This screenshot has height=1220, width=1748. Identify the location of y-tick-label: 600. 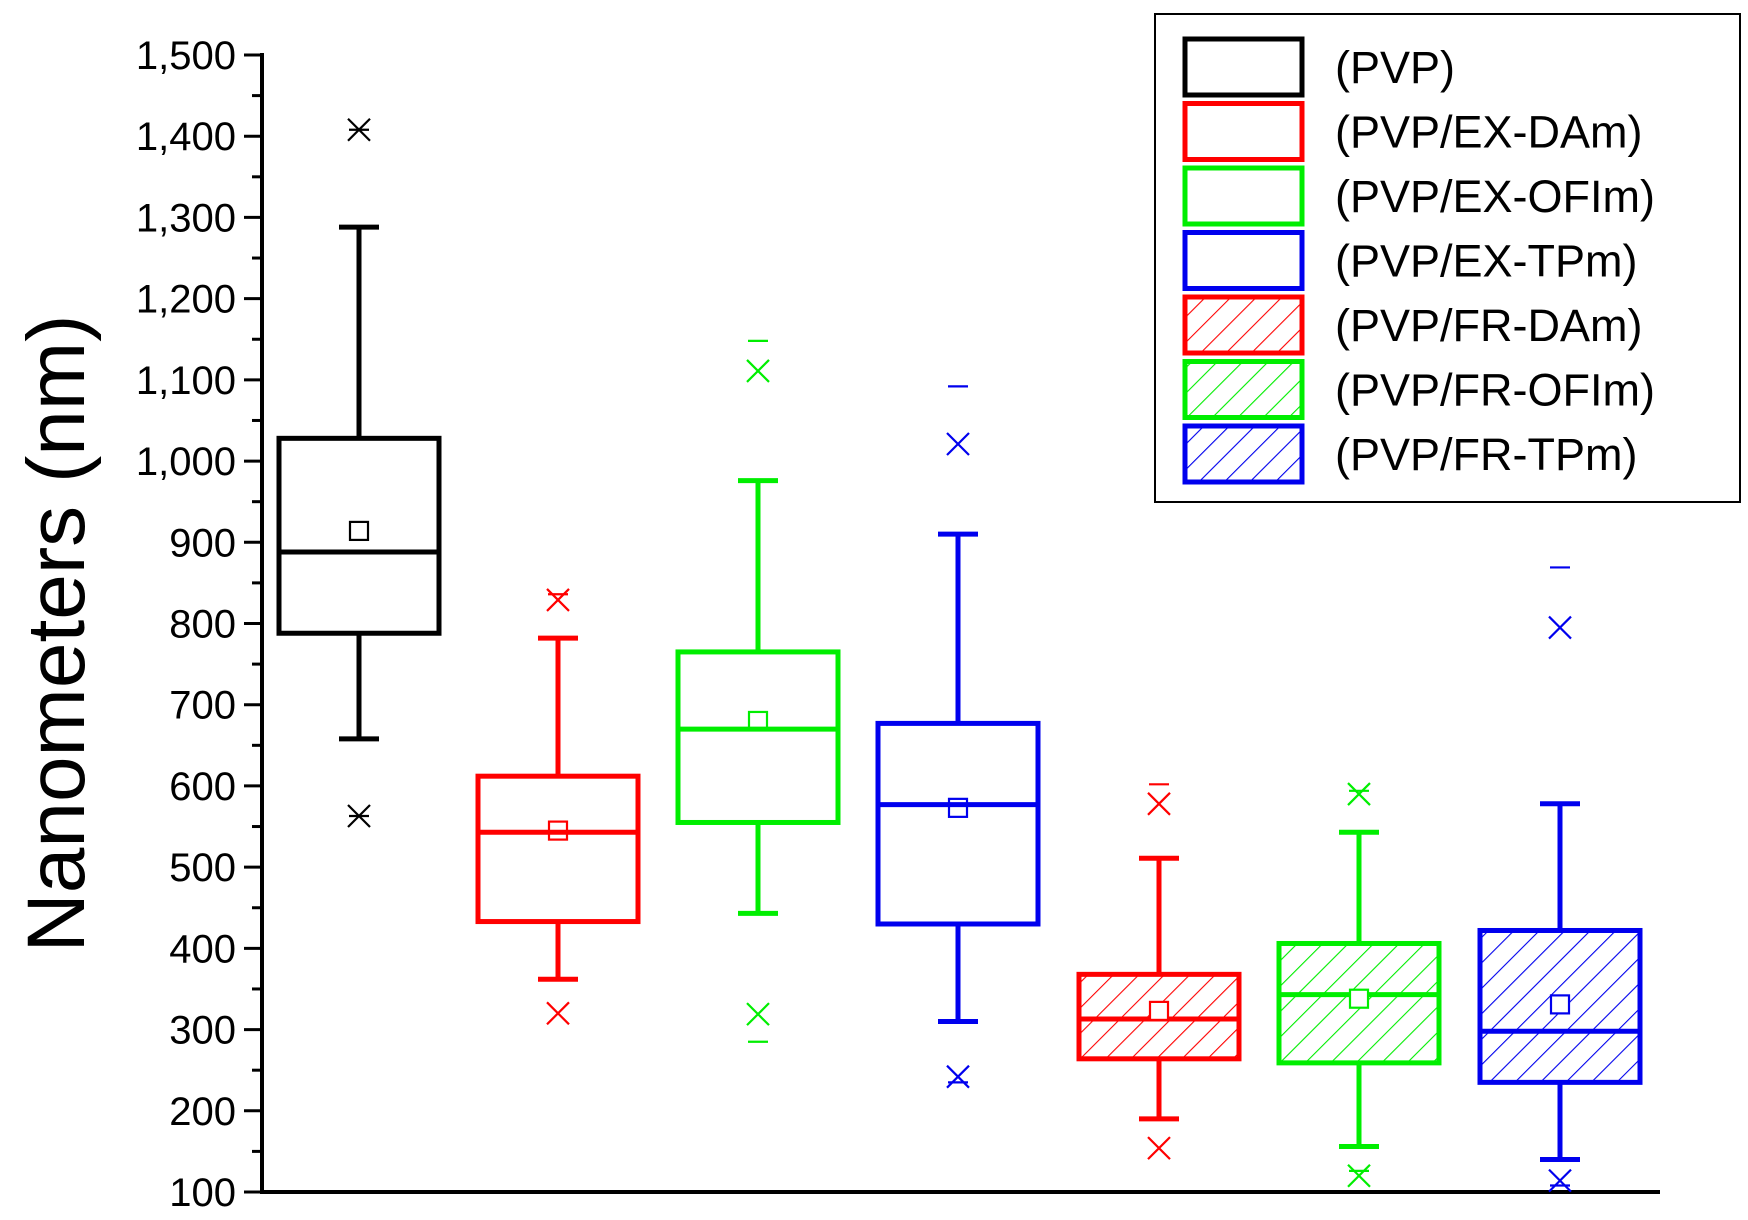
(202, 787).